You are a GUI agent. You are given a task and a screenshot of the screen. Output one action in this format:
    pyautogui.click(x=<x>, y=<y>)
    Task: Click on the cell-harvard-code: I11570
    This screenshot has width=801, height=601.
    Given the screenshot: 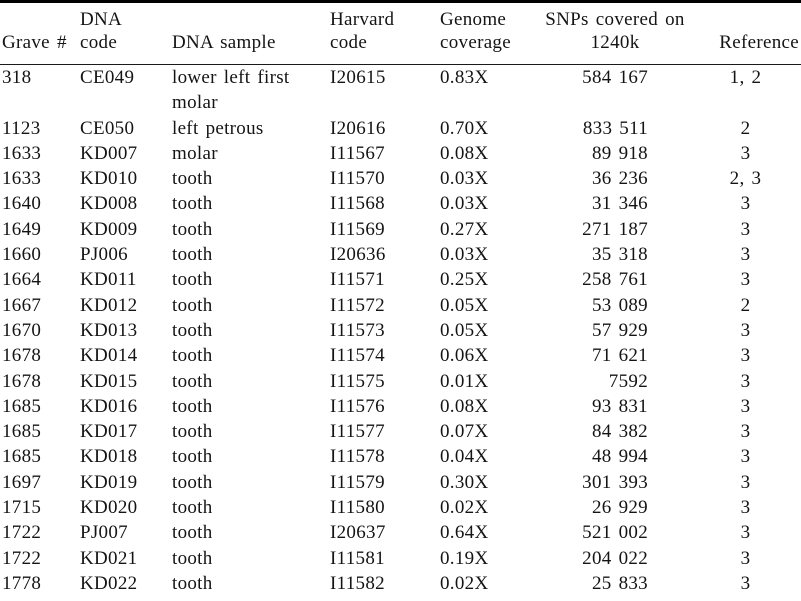 What is the action you would take?
    pyautogui.click(x=357, y=179)
    